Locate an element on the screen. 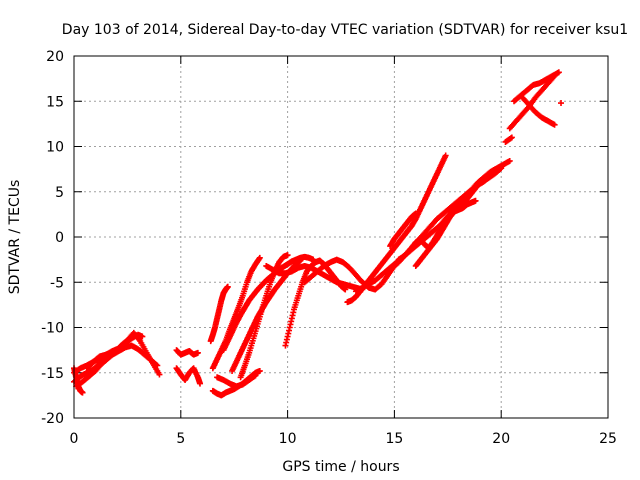 This screenshot has height=480, width=640. x-tick-label: 0 is located at coordinates (74, 439).